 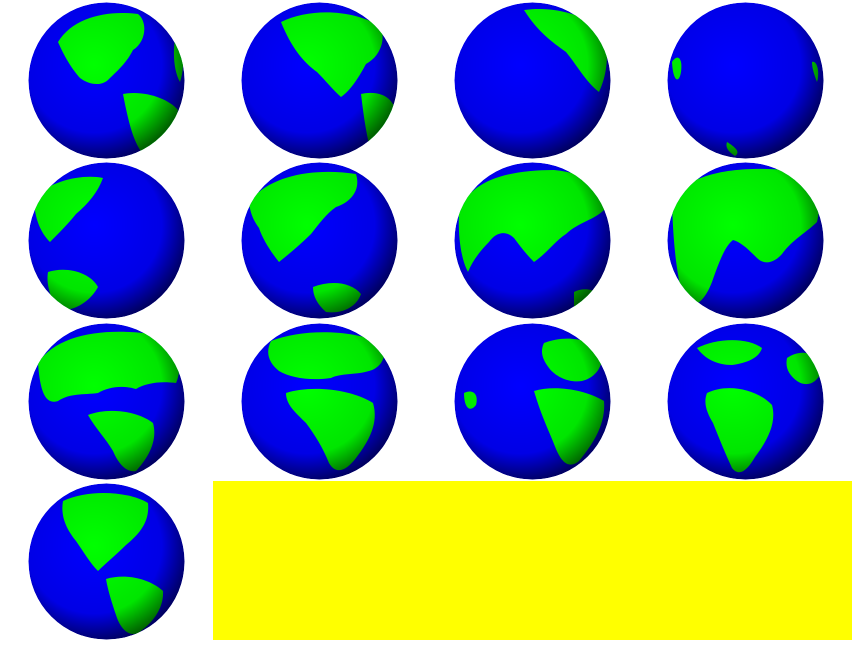 I want to click on globe-south-america-atlantic, so click(x=745, y=401).